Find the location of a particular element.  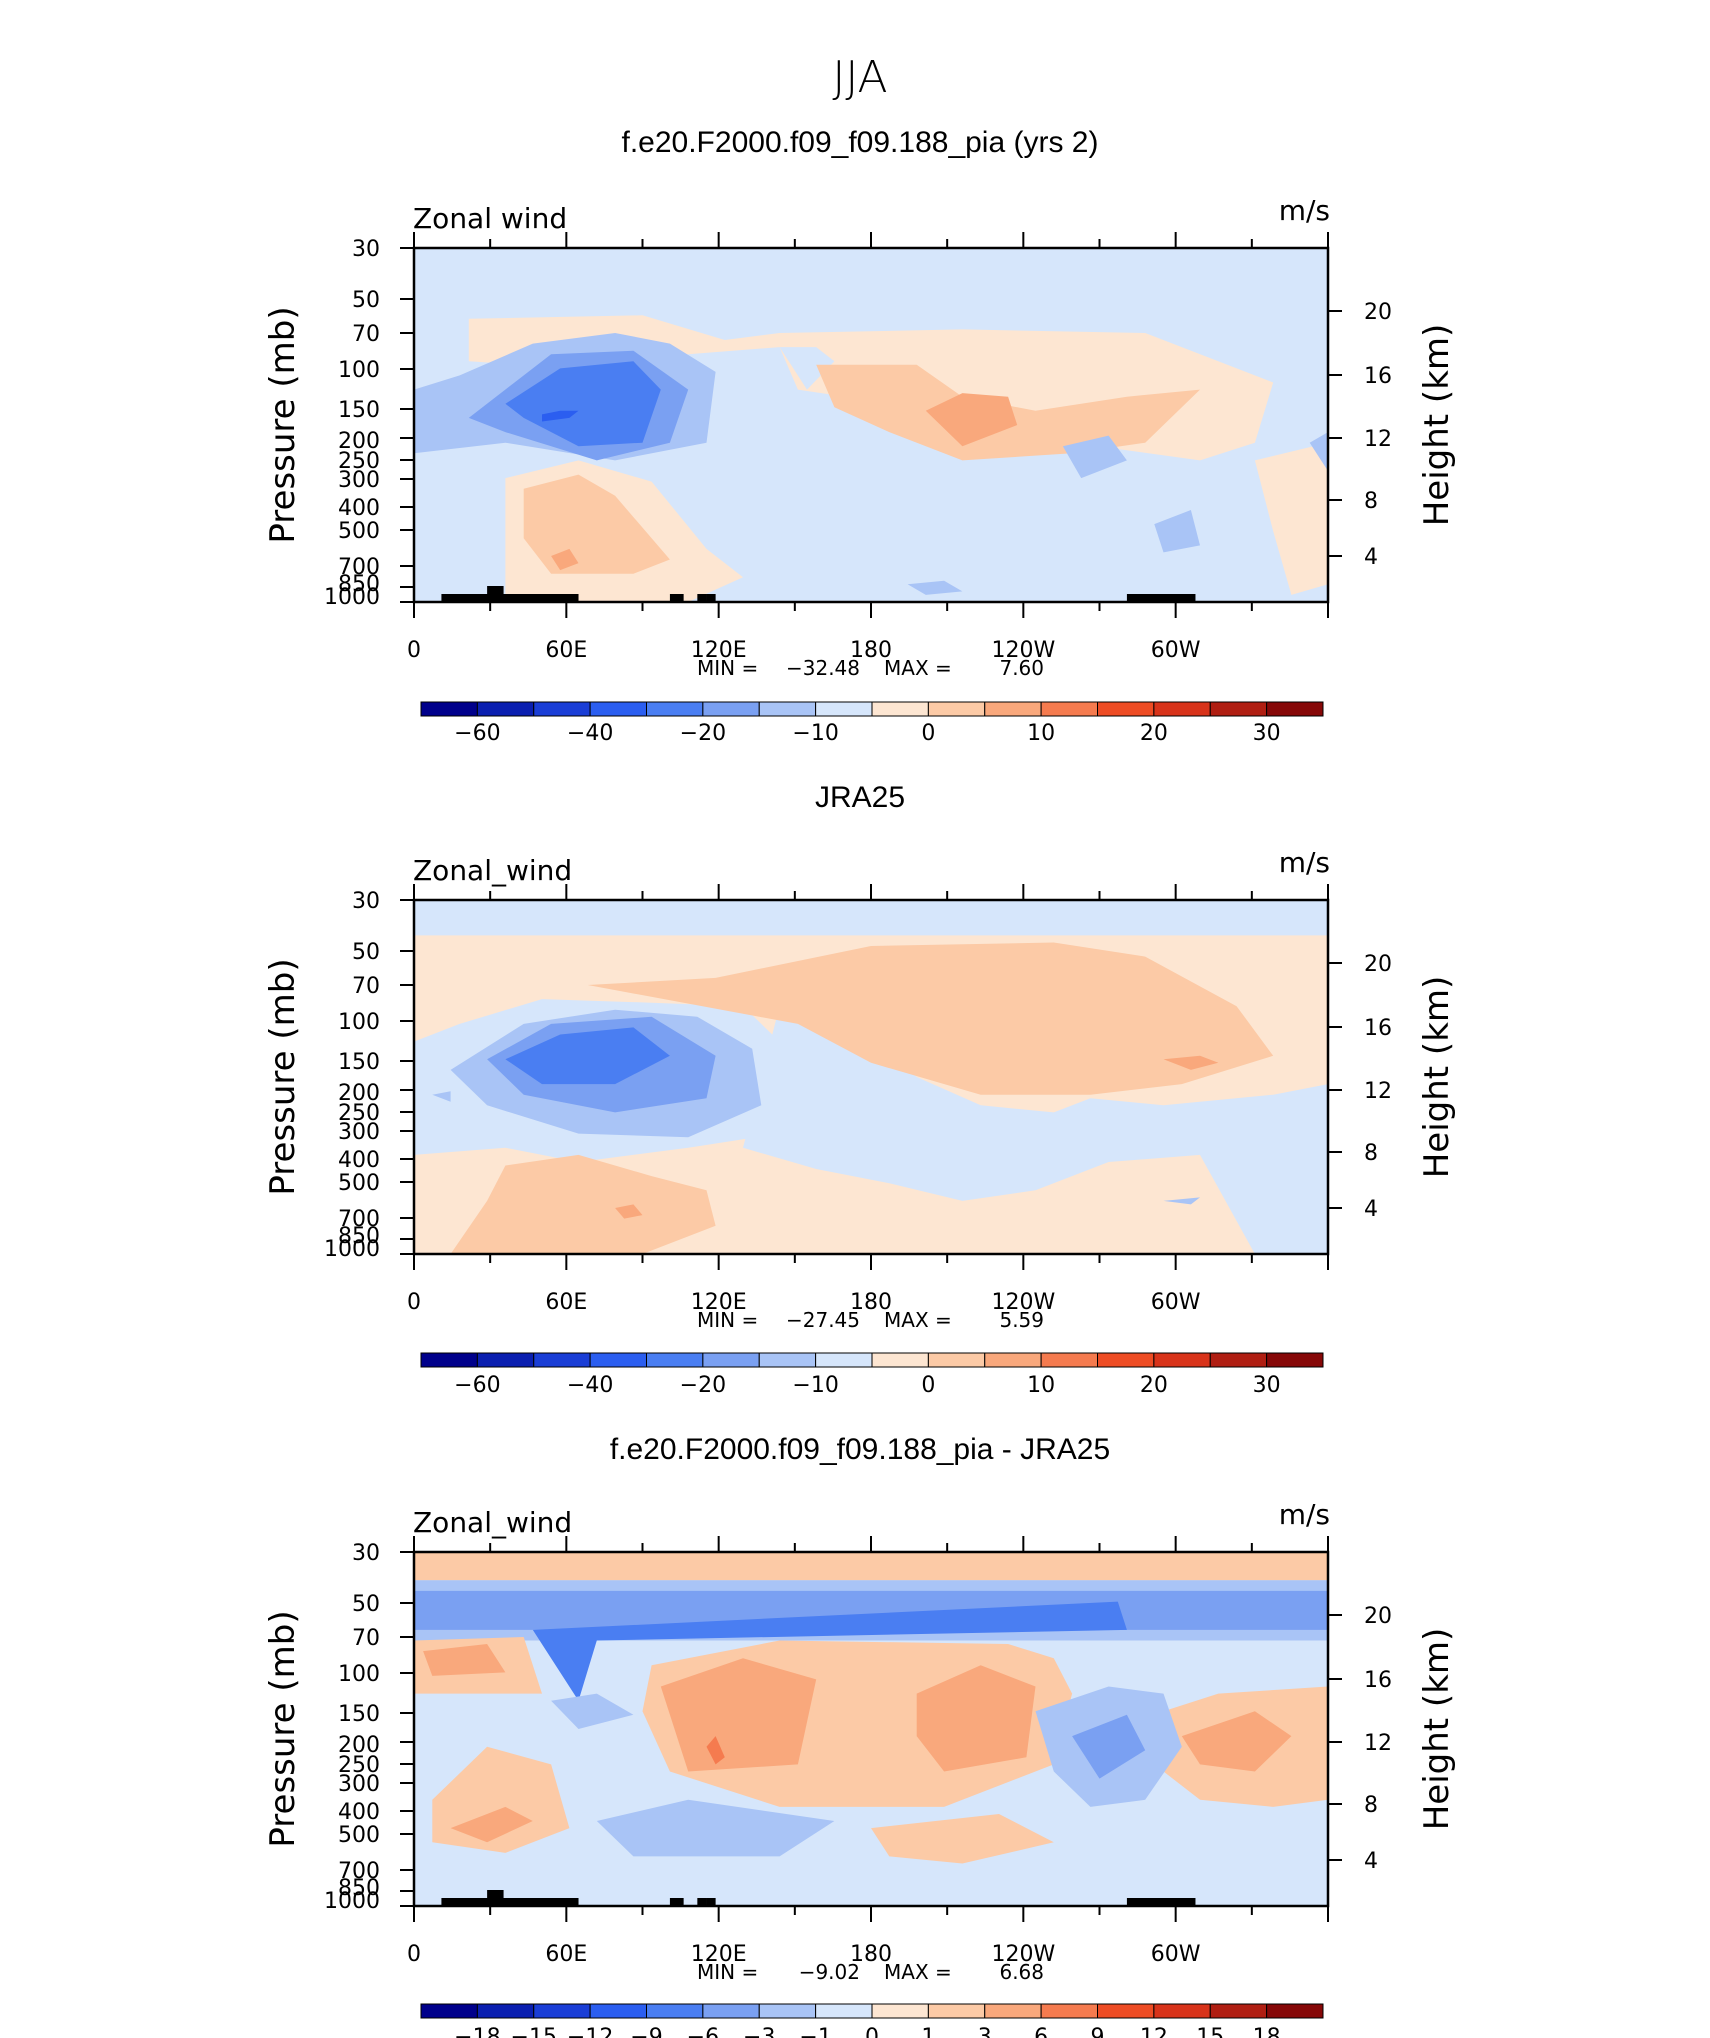

max-value: 5.59 is located at coordinates (1021, 1320).